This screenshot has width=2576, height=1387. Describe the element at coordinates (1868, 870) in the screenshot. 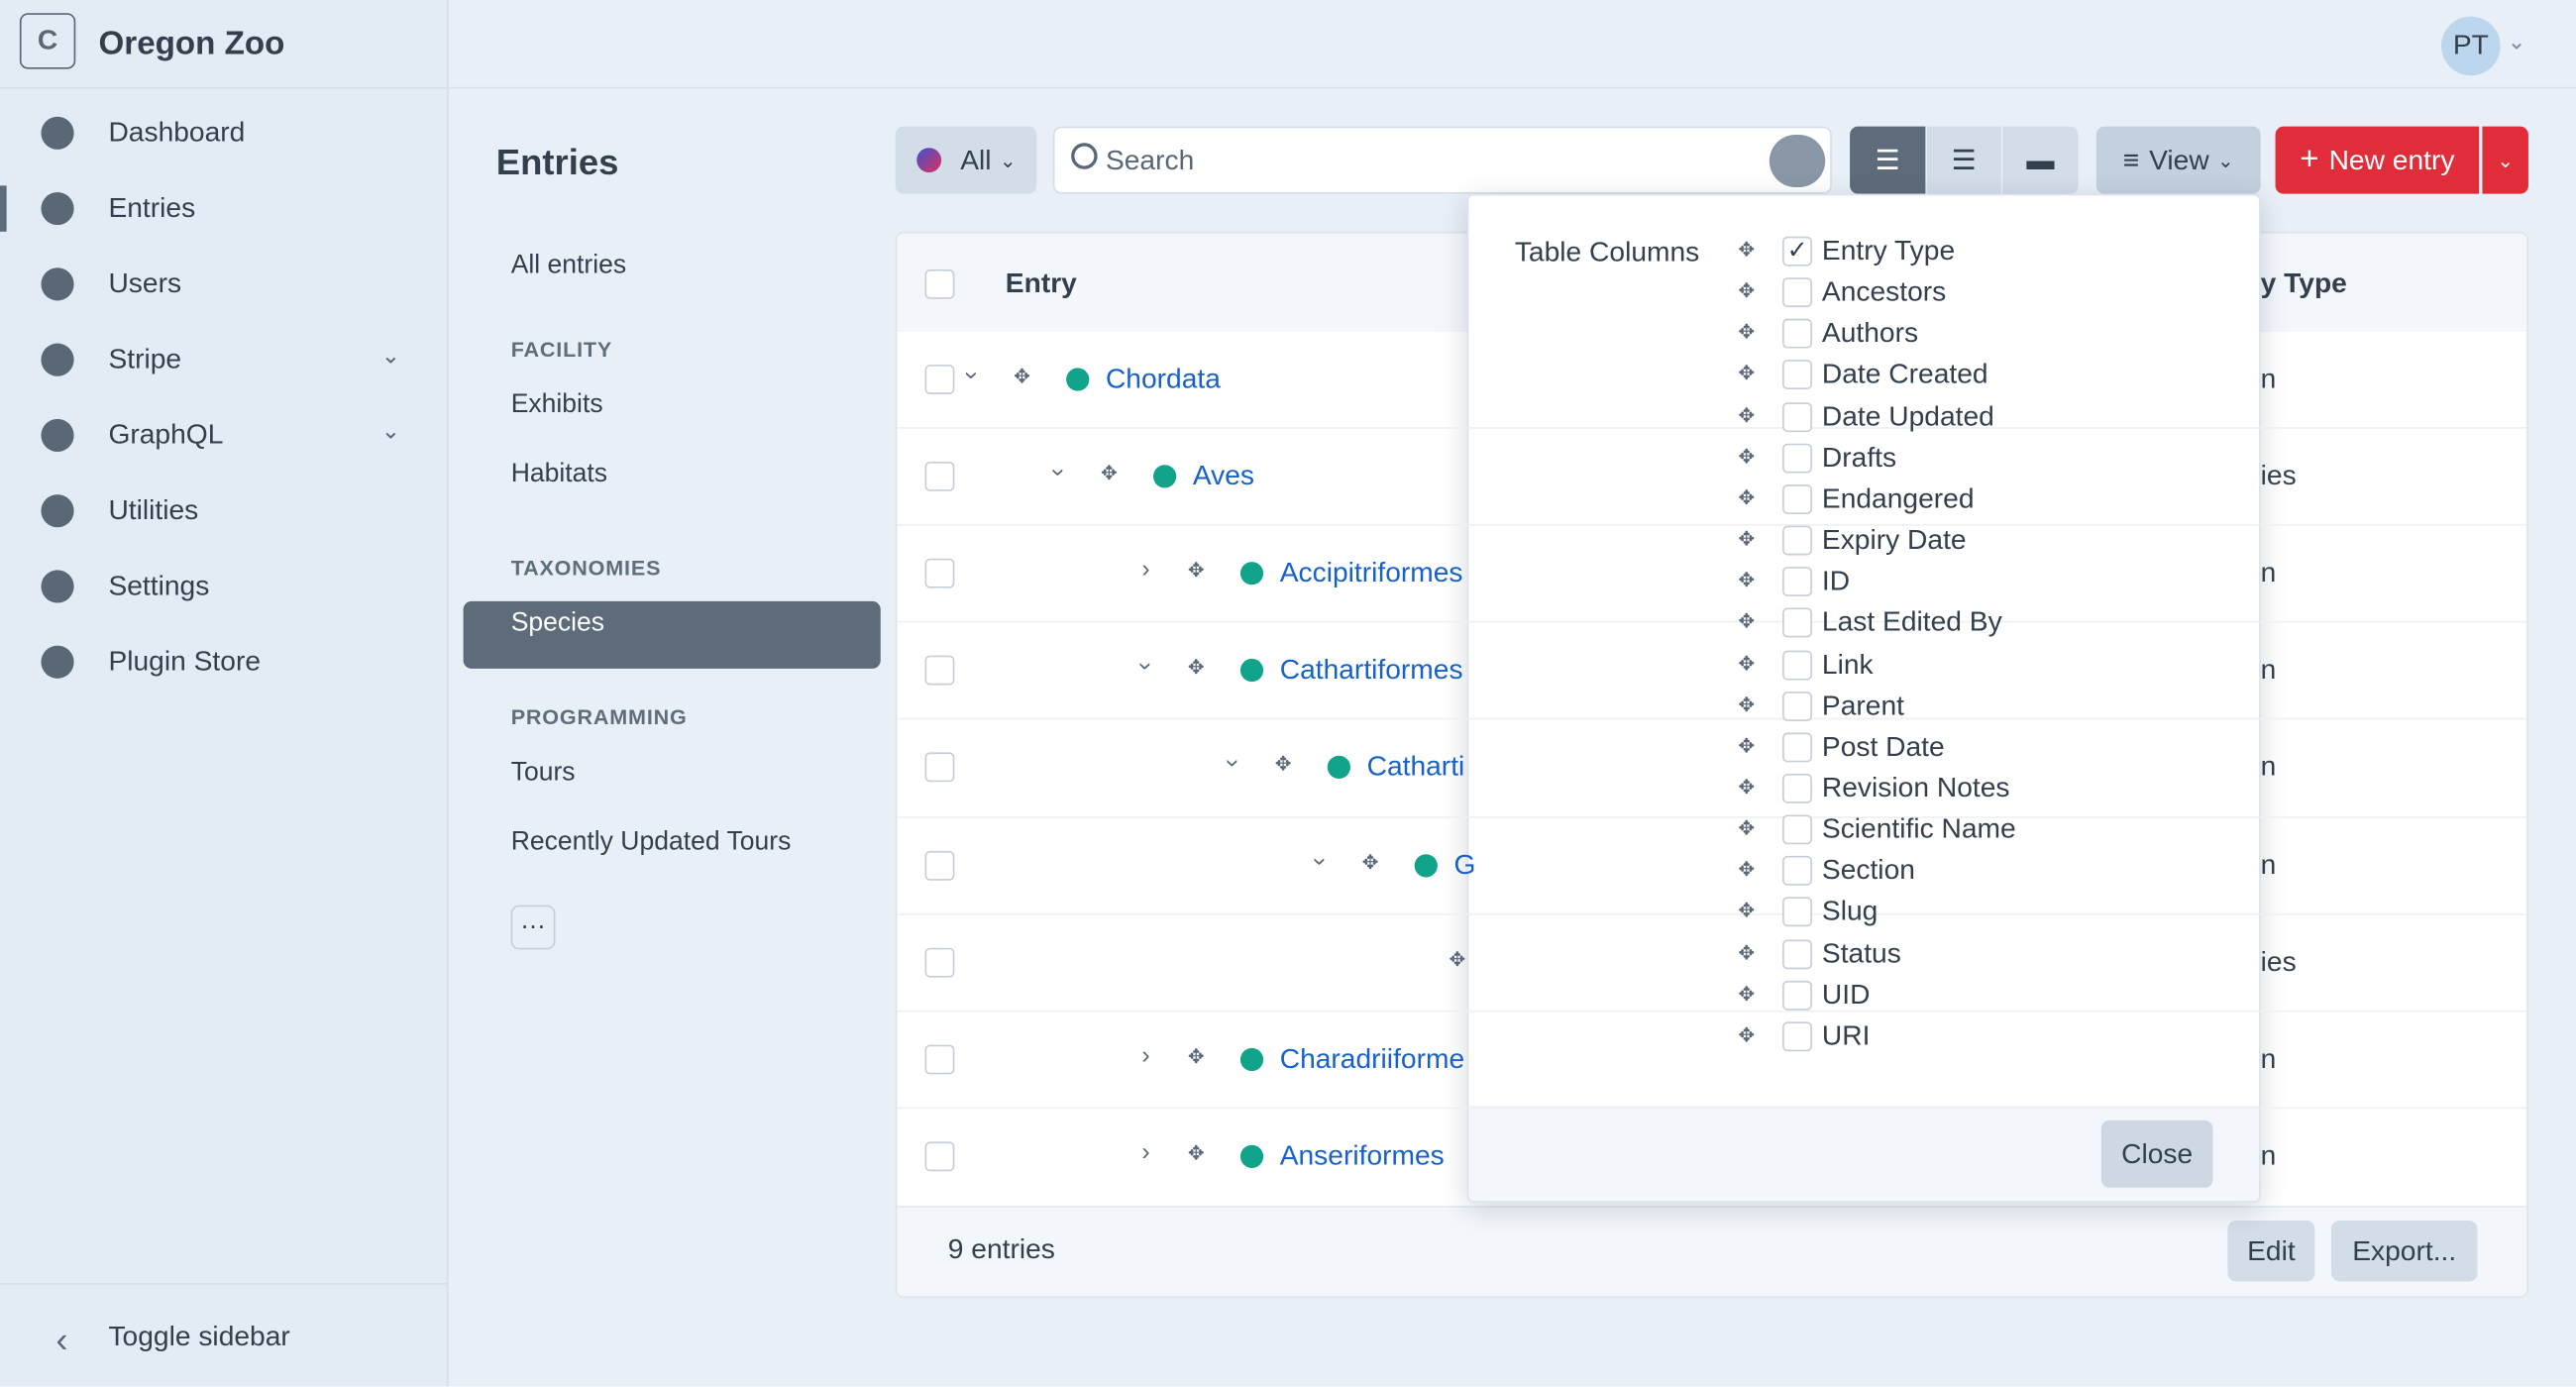

I see `column-name: Section` at that location.